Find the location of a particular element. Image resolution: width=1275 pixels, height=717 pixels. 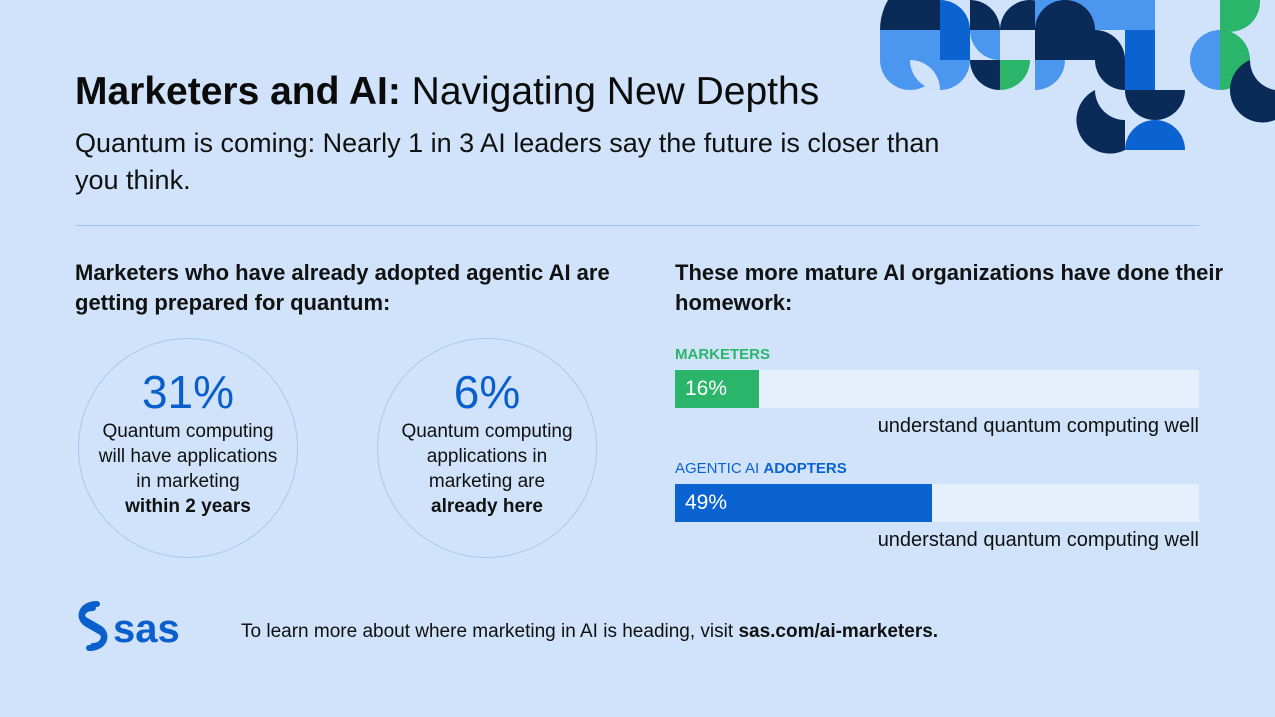

stat-bold: already here is located at coordinates (487, 506).